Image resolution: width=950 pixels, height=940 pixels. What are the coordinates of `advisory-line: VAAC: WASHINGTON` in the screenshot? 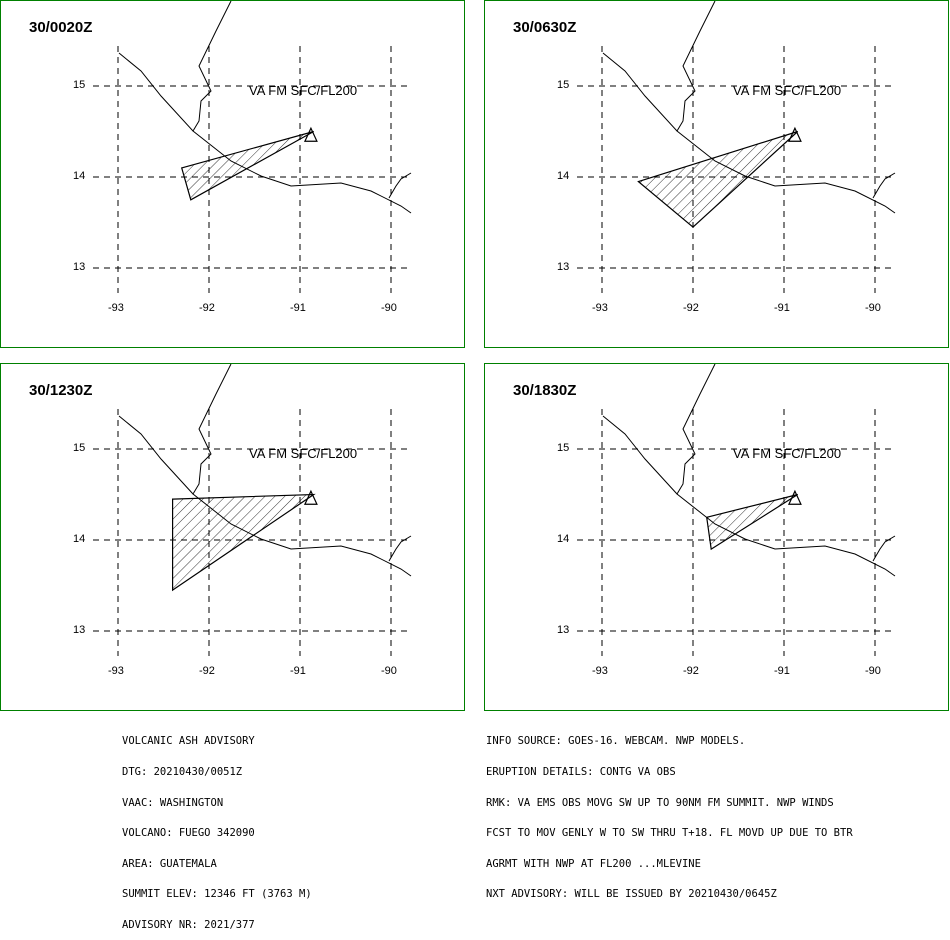 It's located at (173, 802).